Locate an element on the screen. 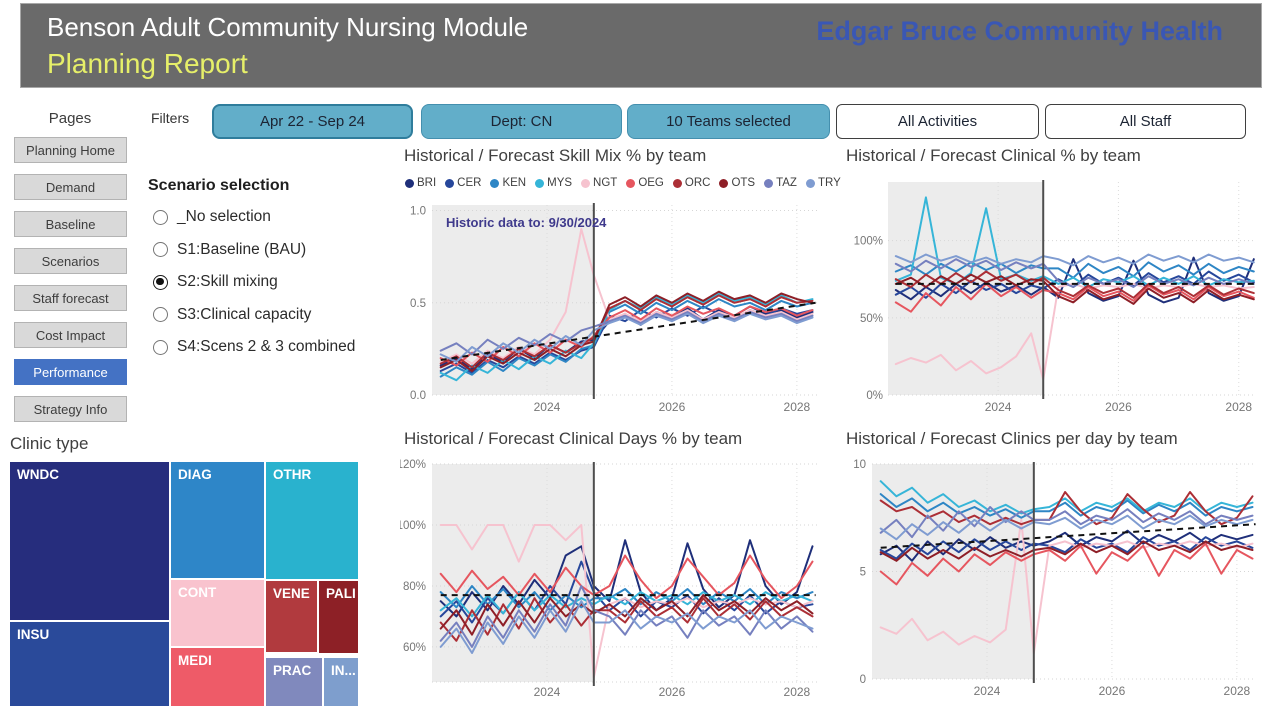  legend-item-OEG: OEG is located at coordinates (645, 183).